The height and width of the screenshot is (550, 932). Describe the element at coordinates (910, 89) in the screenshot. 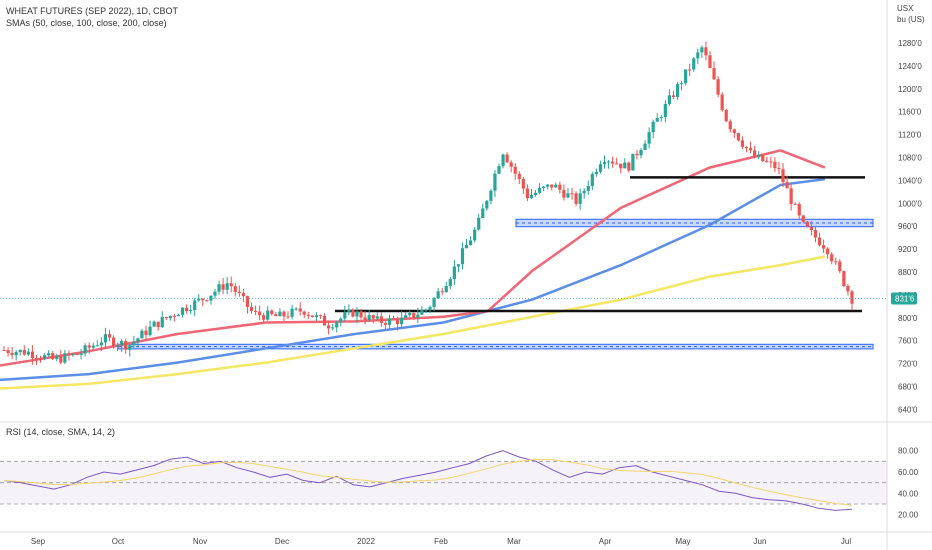

I see `price-tick-label: 1200'0` at that location.